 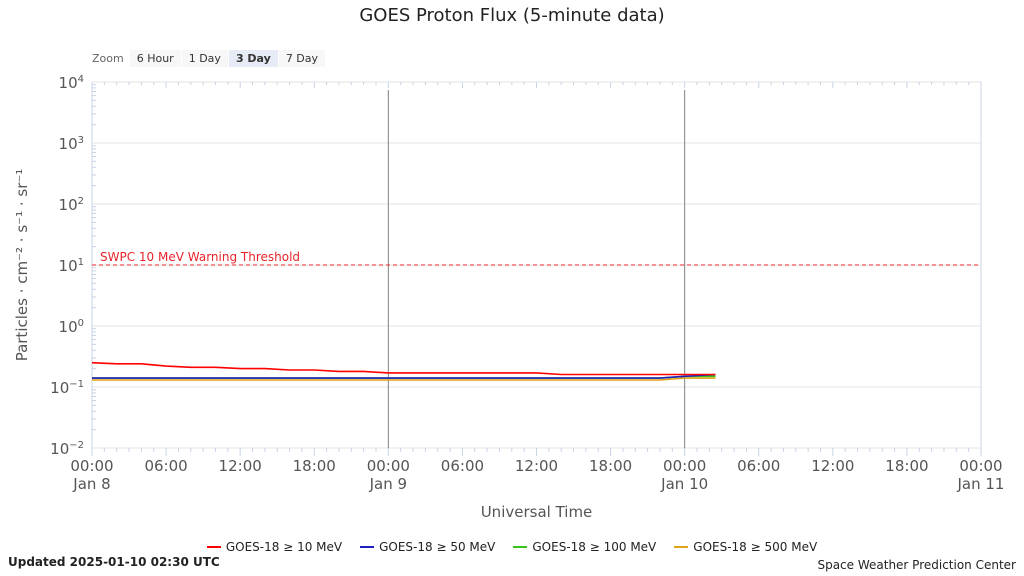 I want to click on zoom-1-day-button: 1 Day, so click(x=204, y=58).